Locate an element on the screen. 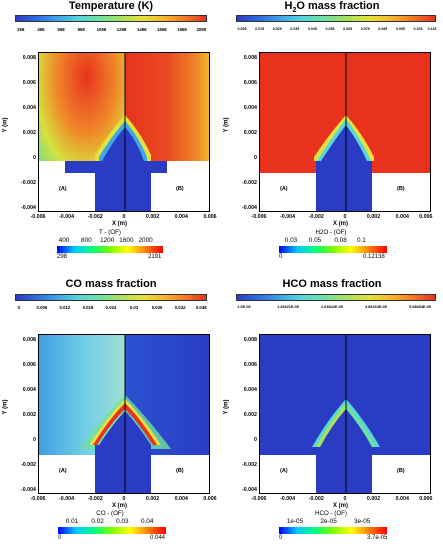 The height and width of the screenshot is (552, 443). tick-label: 1e-05 is located at coordinates (295, 521).